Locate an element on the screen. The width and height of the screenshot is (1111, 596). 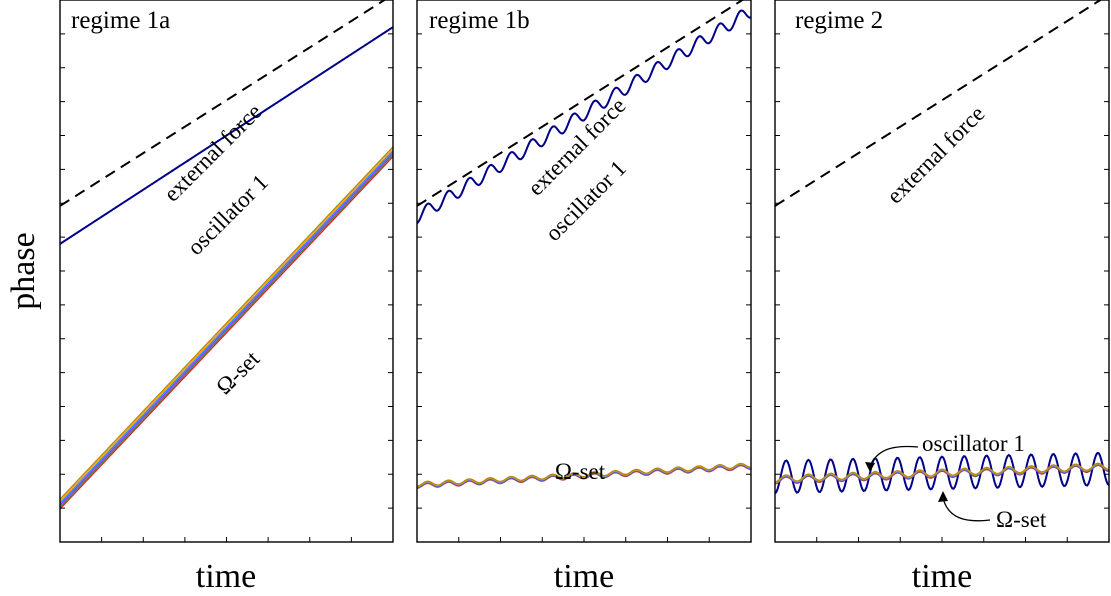
panel-title: regime 1b is located at coordinates (479, 20).